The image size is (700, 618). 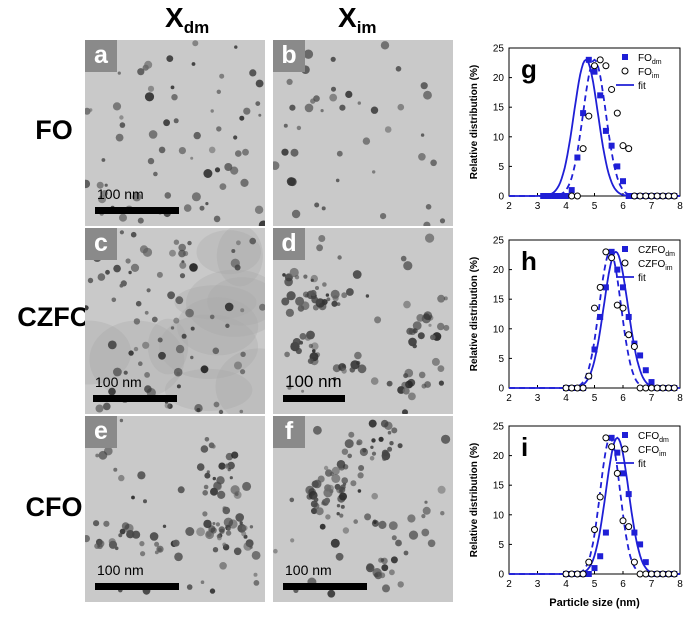 What do you see at coordinates (652, 206) in the screenshot?
I see `x-tick-label: 7` at bounding box center [652, 206].